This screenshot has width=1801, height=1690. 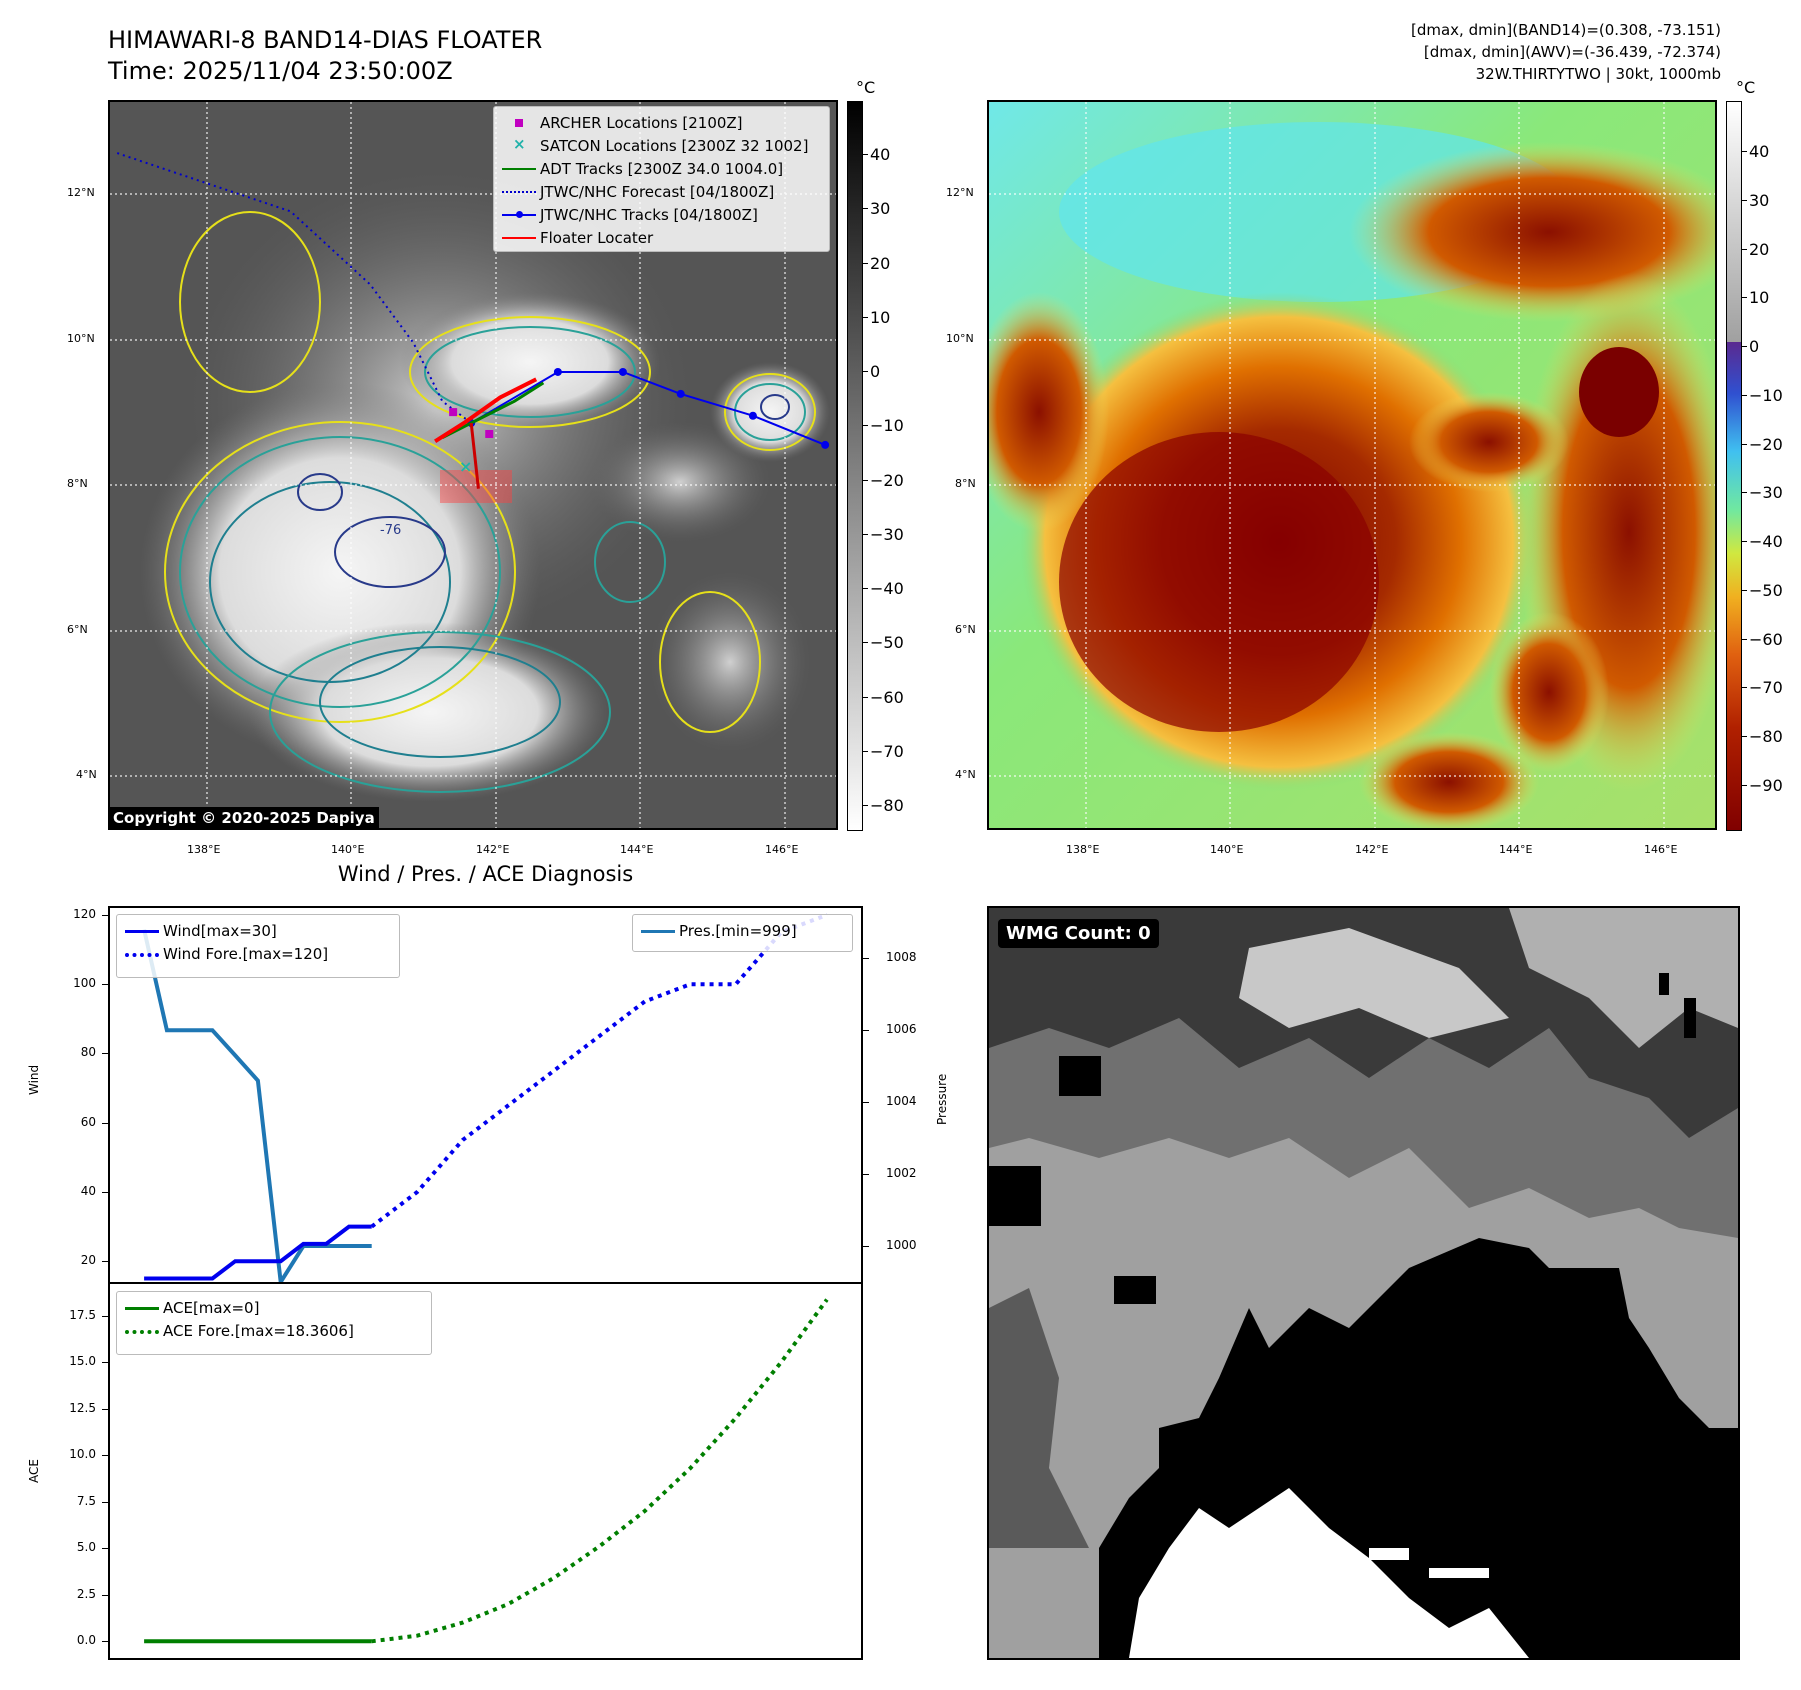 I want to click on ace-tick-label: 0.0, so click(x=86, y=1640).